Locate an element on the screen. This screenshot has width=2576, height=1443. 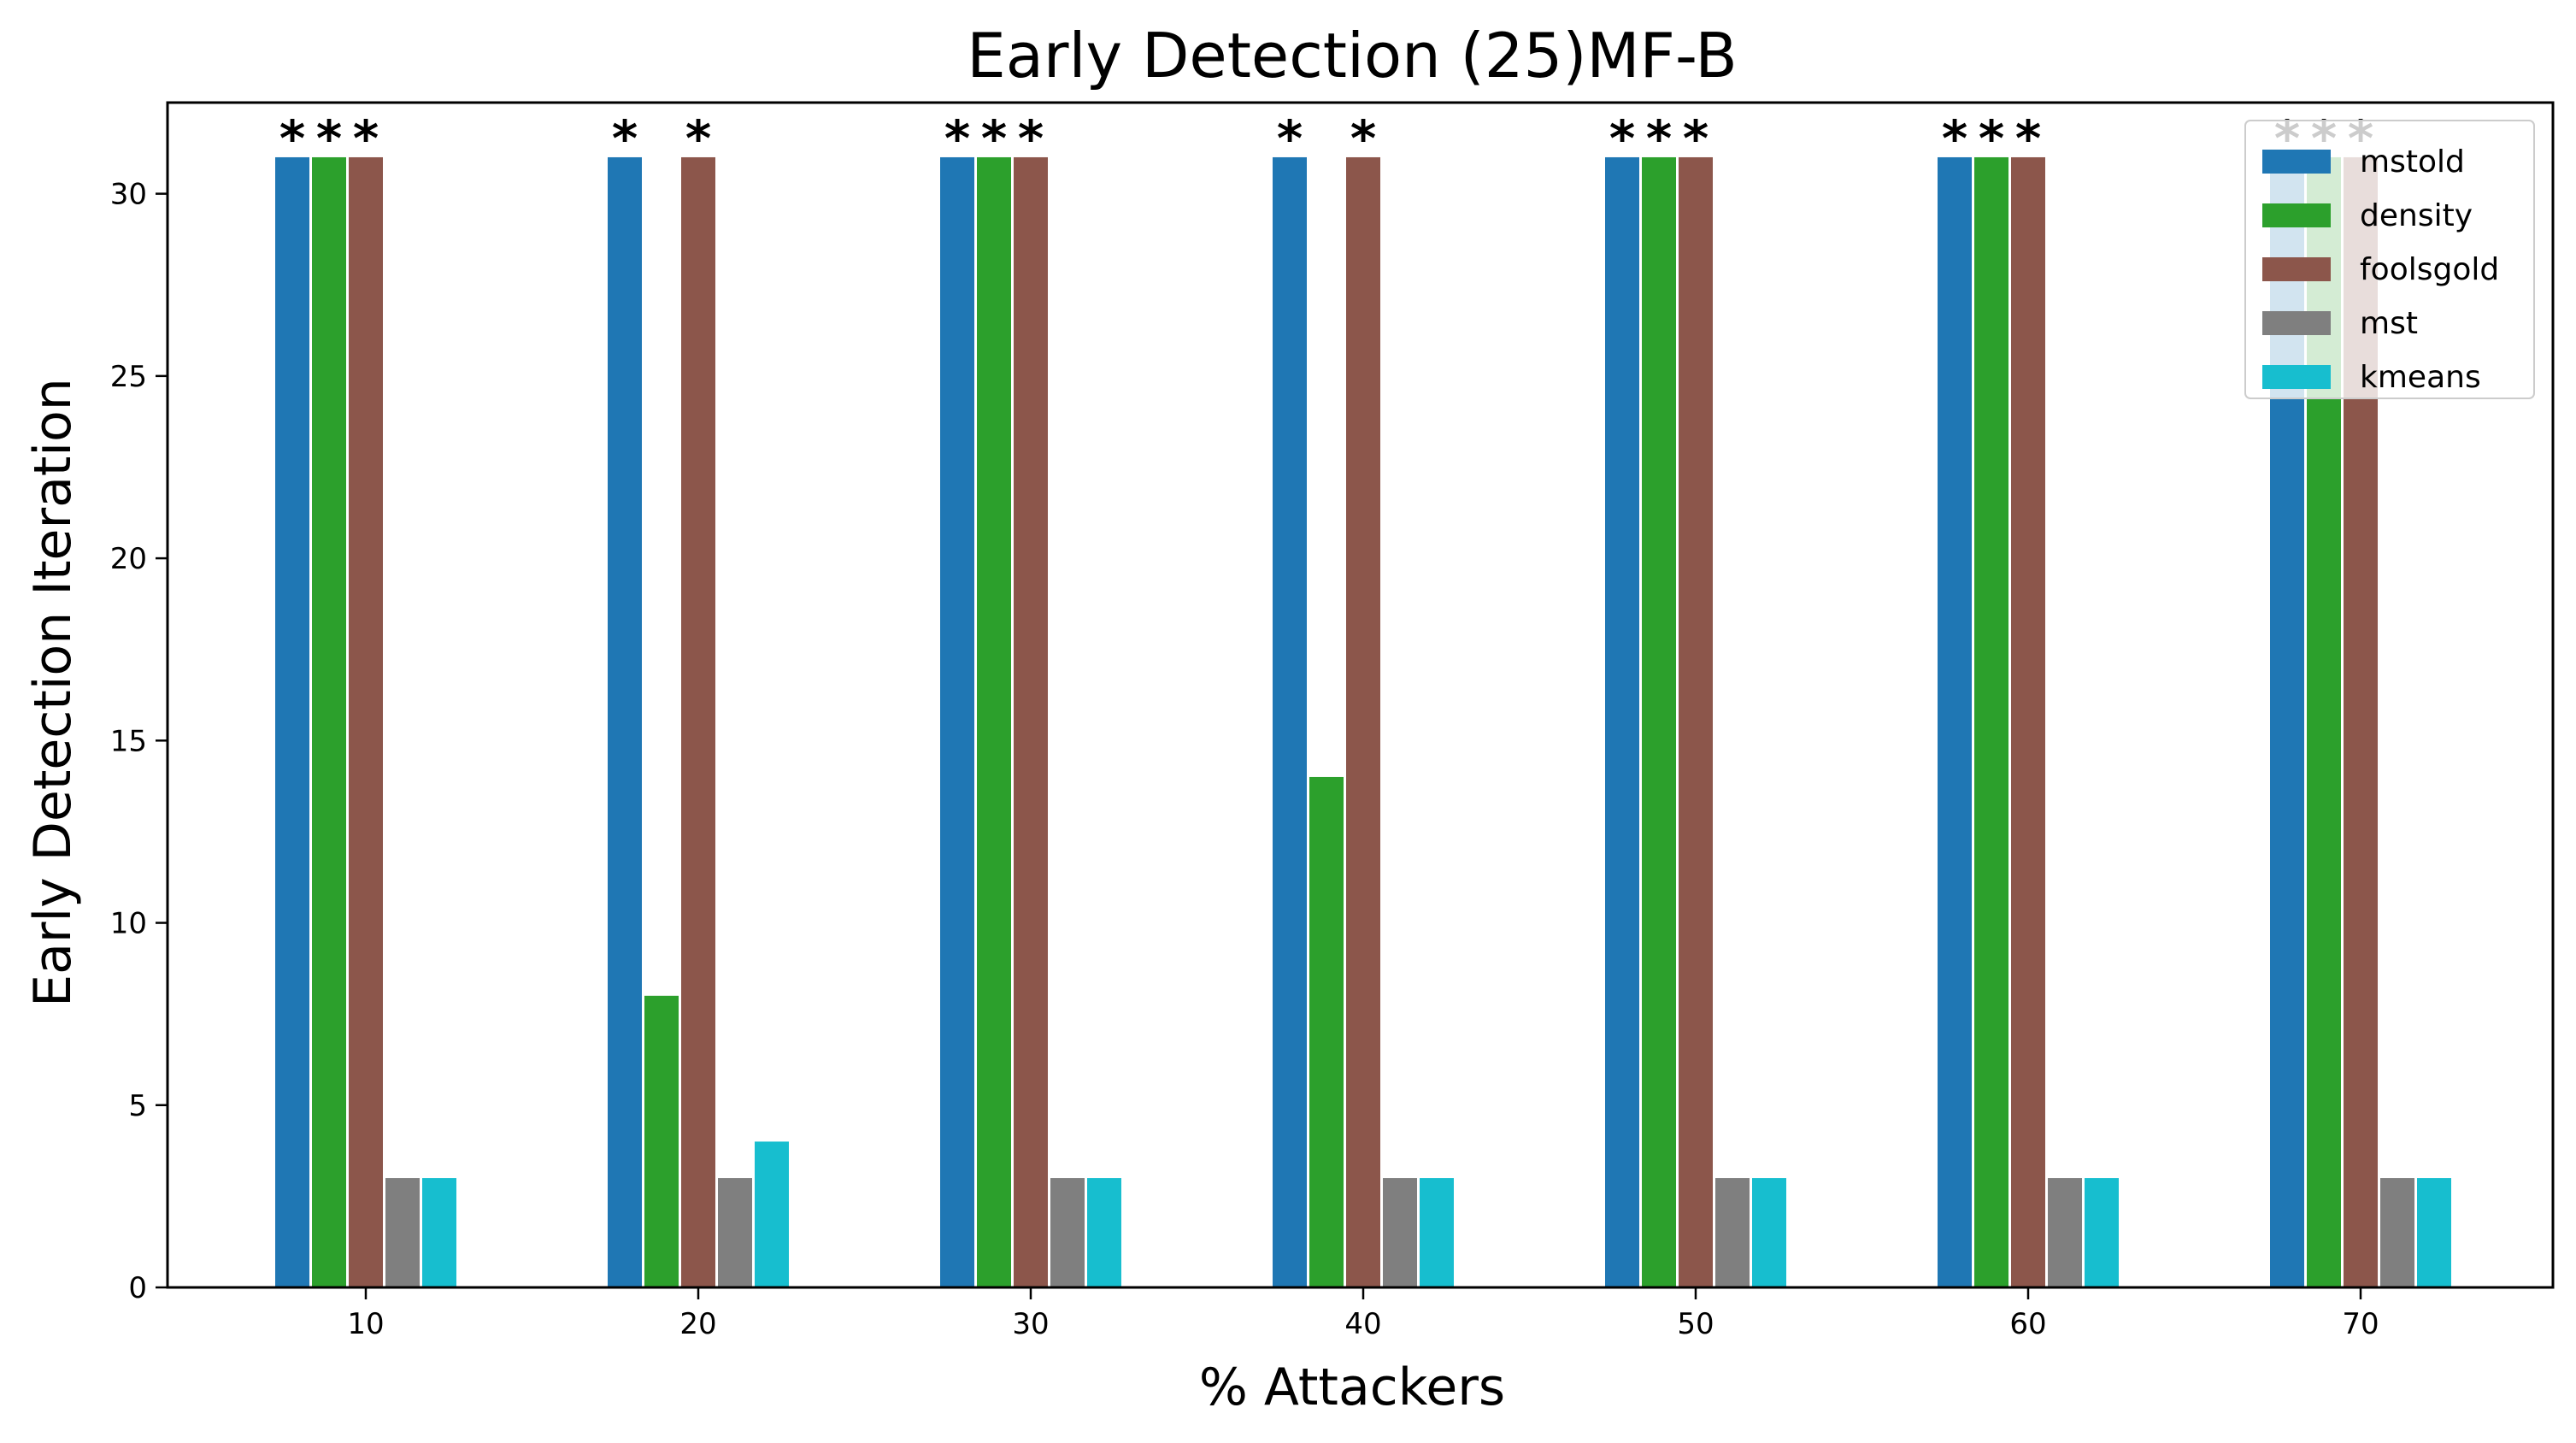
y-tick-label: 20 is located at coordinates (128, 559).